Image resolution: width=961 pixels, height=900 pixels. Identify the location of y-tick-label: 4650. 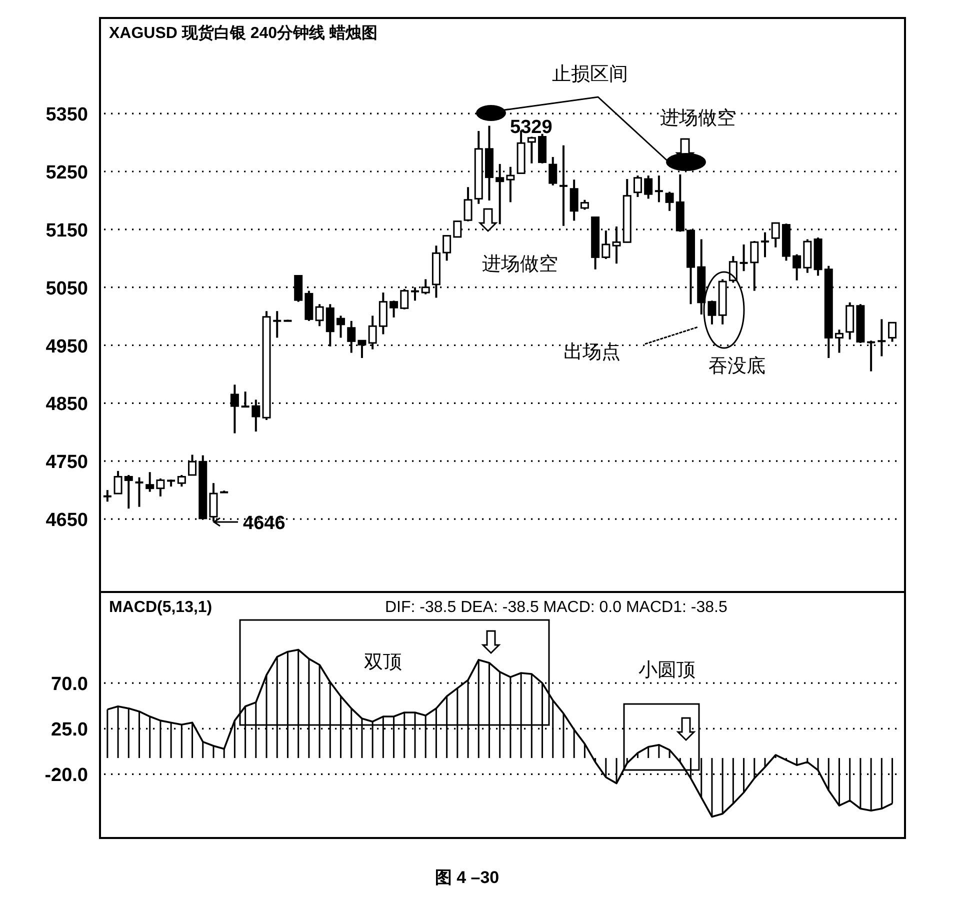
(67, 521).